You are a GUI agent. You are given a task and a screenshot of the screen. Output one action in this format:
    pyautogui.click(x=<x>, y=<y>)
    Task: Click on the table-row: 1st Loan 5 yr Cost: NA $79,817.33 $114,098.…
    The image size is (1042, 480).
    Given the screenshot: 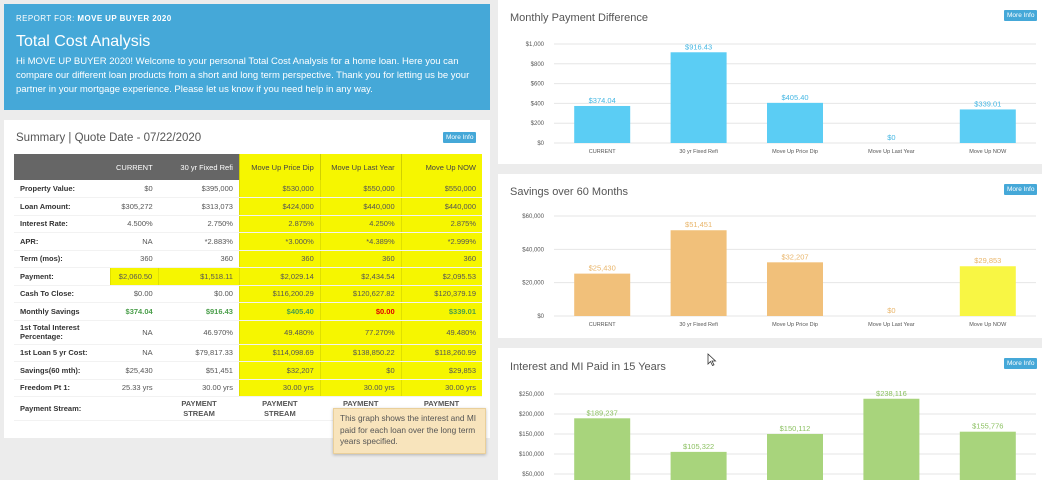 What is the action you would take?
    pyautogui.click(x=248, y=353)
    